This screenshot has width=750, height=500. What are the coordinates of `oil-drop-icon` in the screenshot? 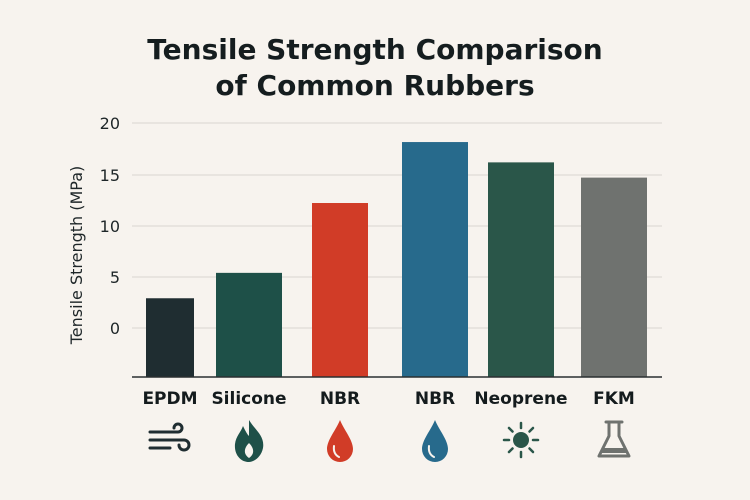 It's located at (435, 441).